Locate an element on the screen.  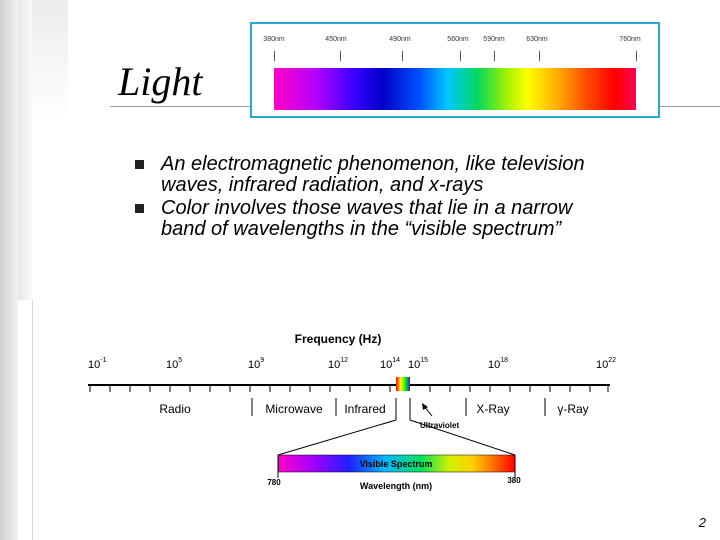
frequency-tick-label: 10¹⁸ is located at coordinates (498, 364).